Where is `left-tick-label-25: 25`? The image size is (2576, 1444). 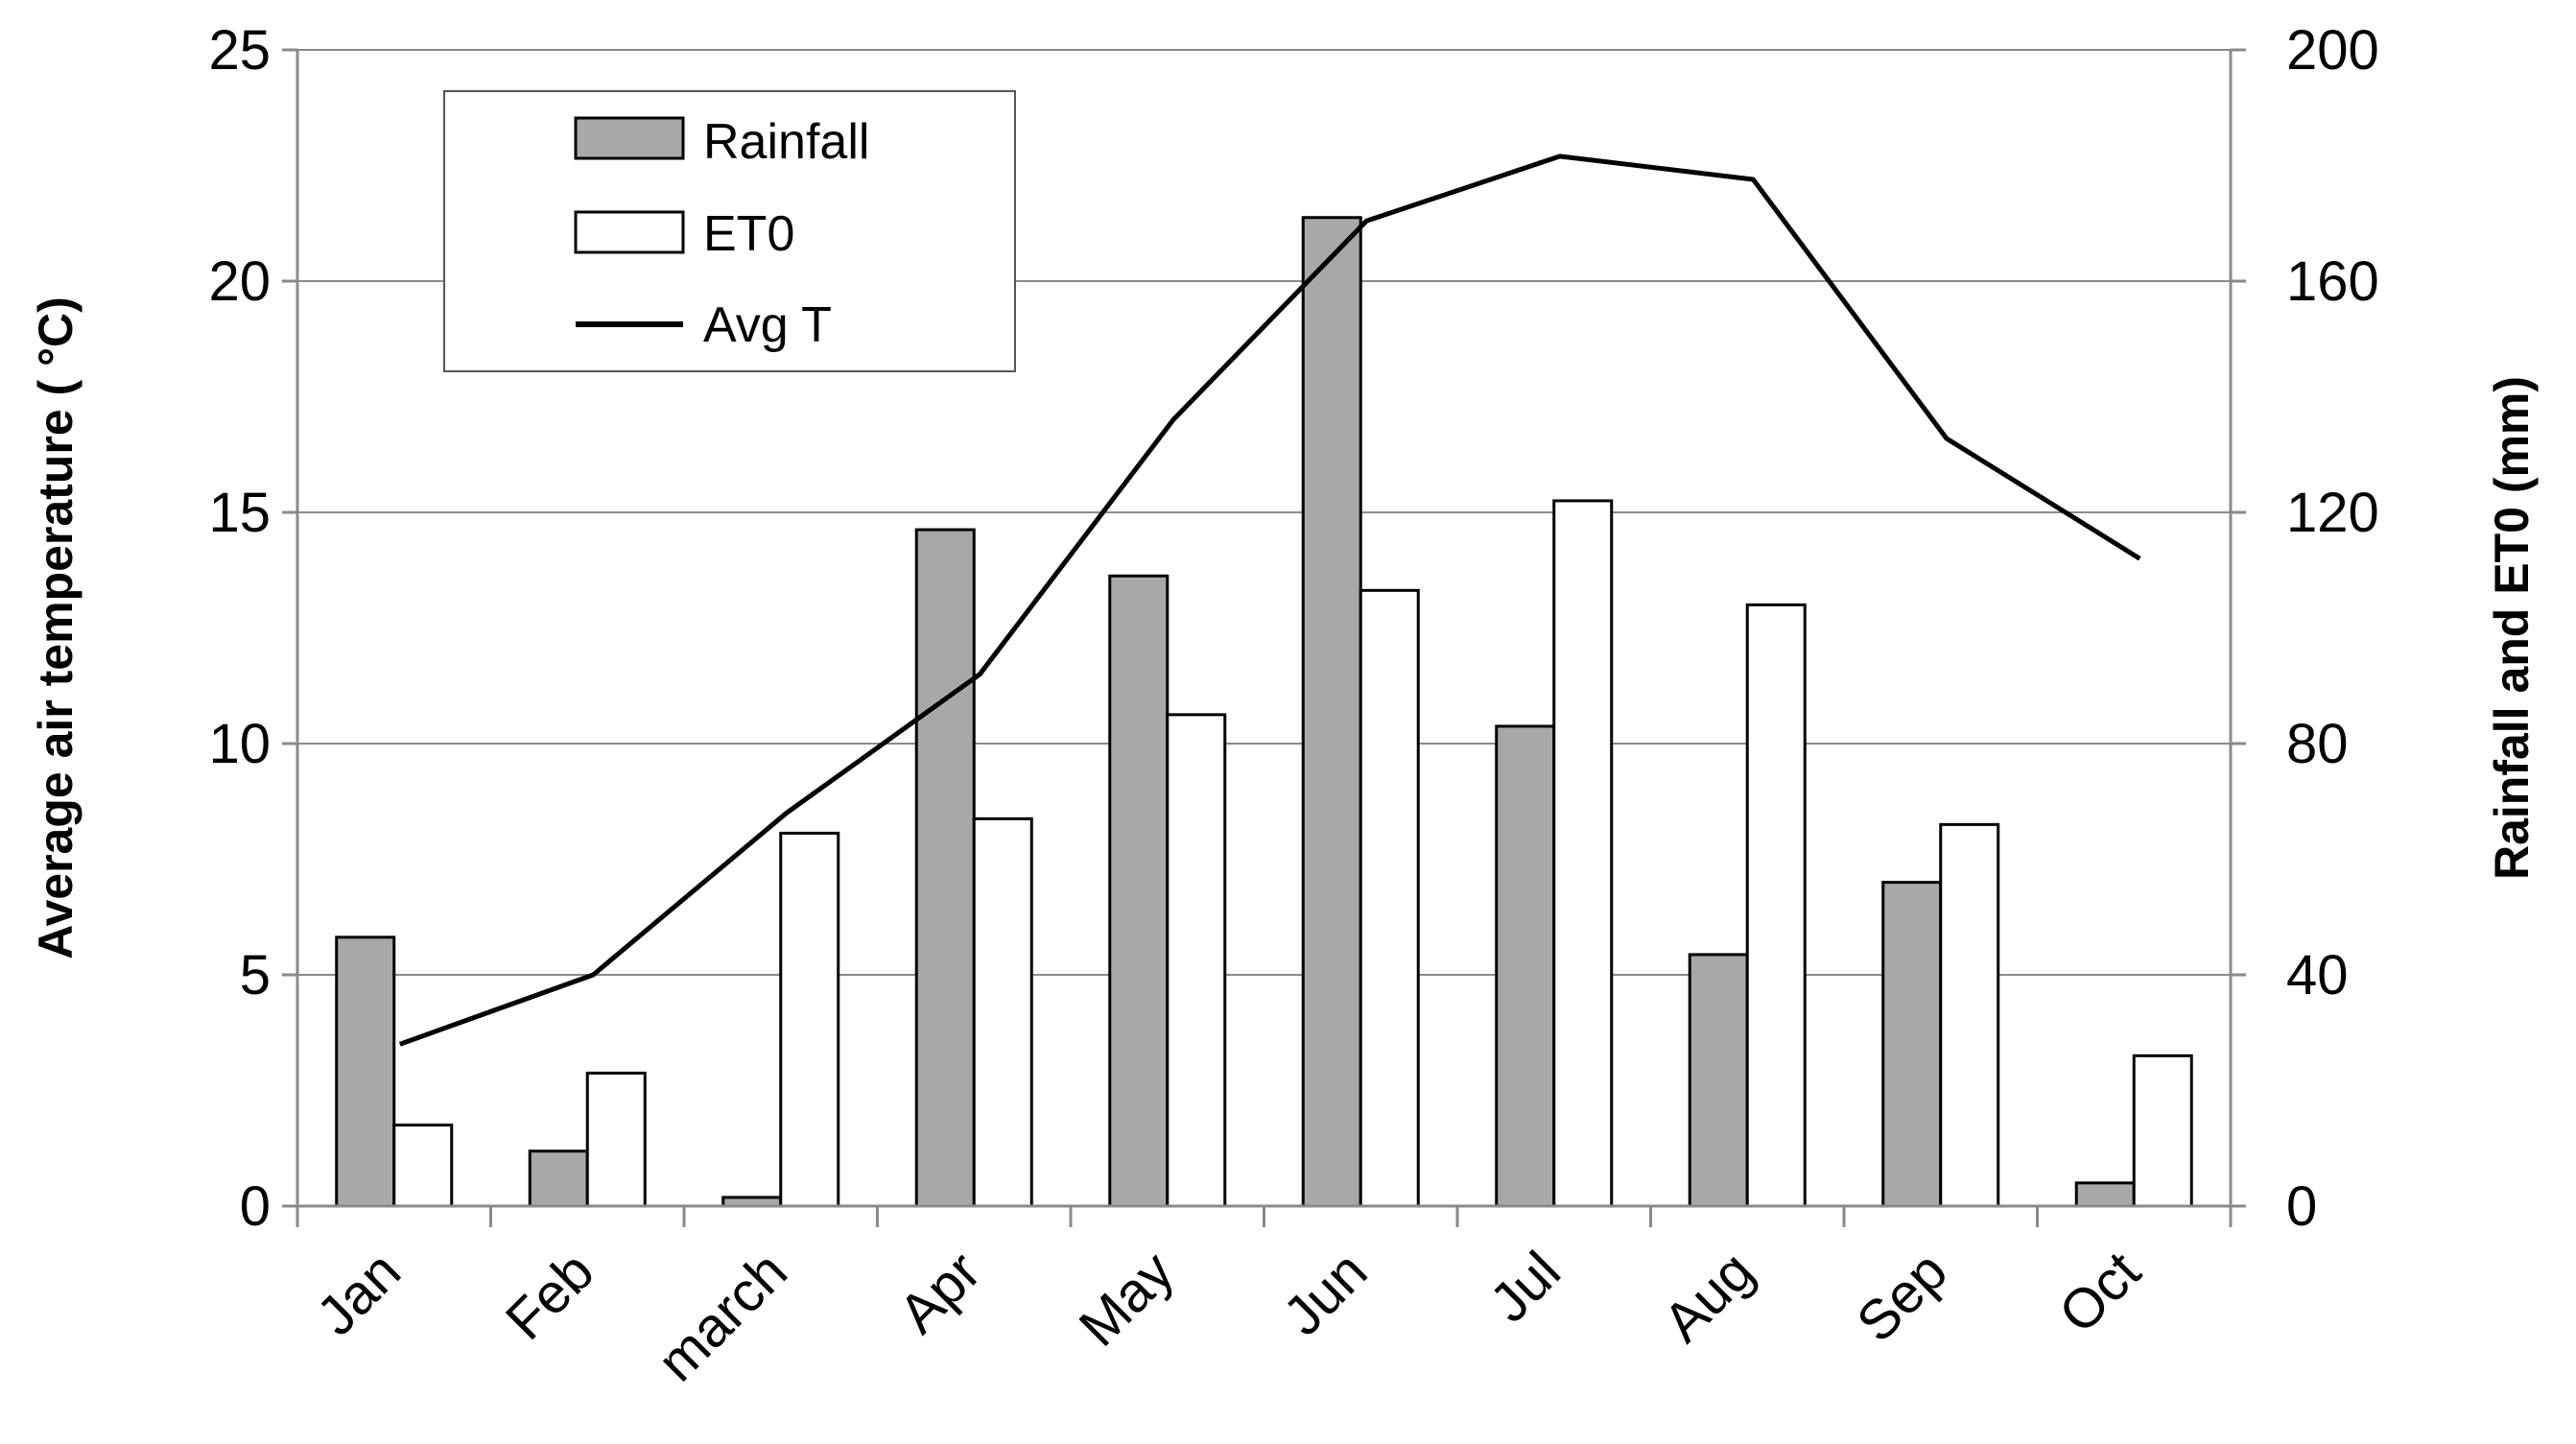
left-tick-label-25: 25 is located at coordinates (239, 50).